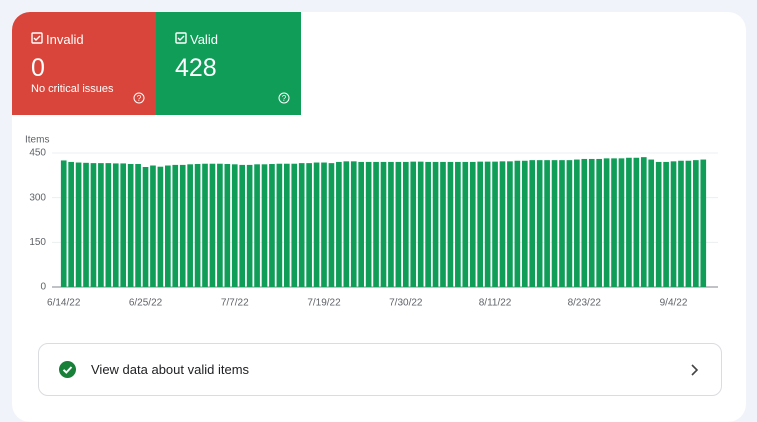 This screenshot has width=757, height=422. I want to click on y-tick-label: 150, so click(37, 242).